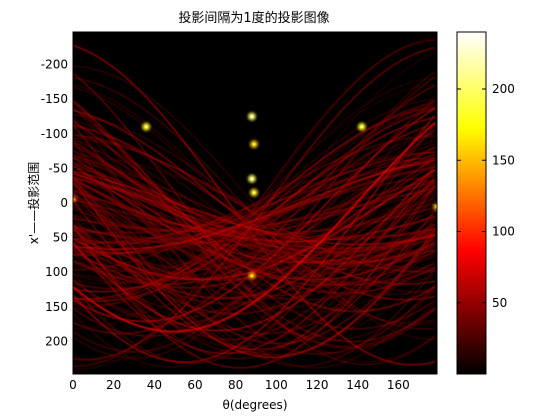 The width and height of the screenshot is (560, 420). I want to click on colorbar-tick-label: 200, so click(503, 89).